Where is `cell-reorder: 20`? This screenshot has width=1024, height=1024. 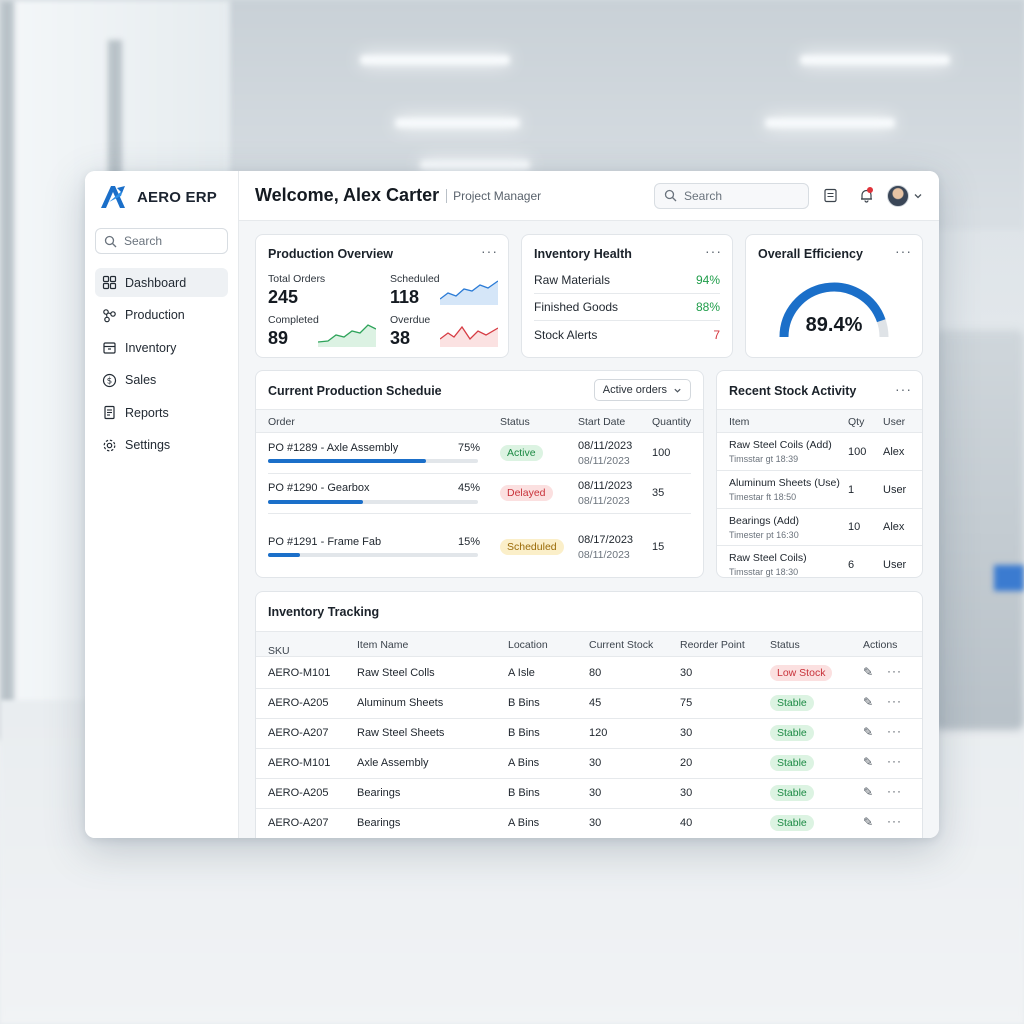 cell-reorder: 20 is located at coordinates (686, 763).